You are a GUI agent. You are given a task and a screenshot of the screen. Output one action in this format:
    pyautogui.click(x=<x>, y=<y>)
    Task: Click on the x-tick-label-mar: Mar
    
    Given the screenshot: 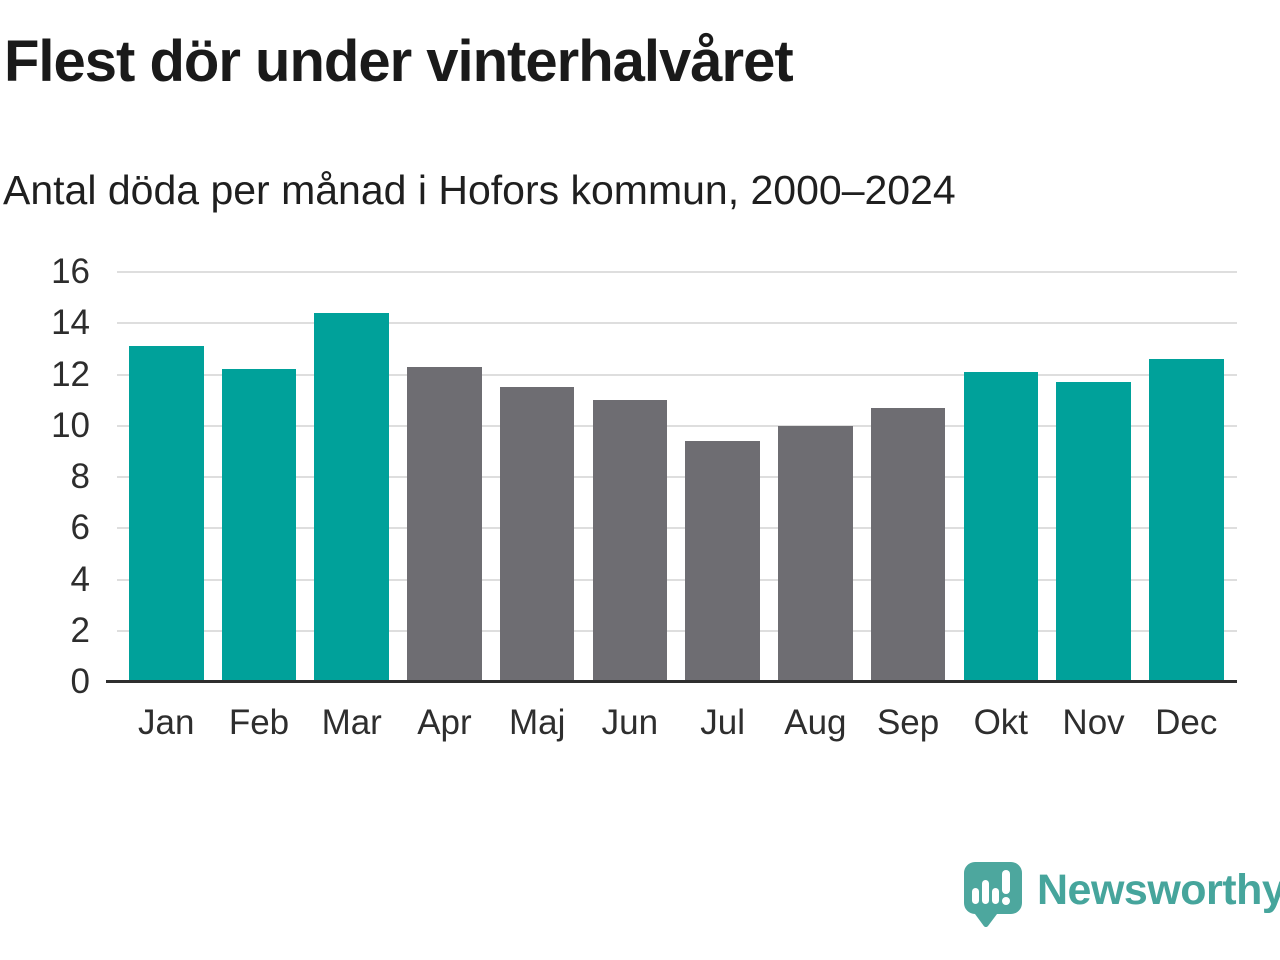 What is the action you would take?
    pyautogui.click(x=351, y=722)
    